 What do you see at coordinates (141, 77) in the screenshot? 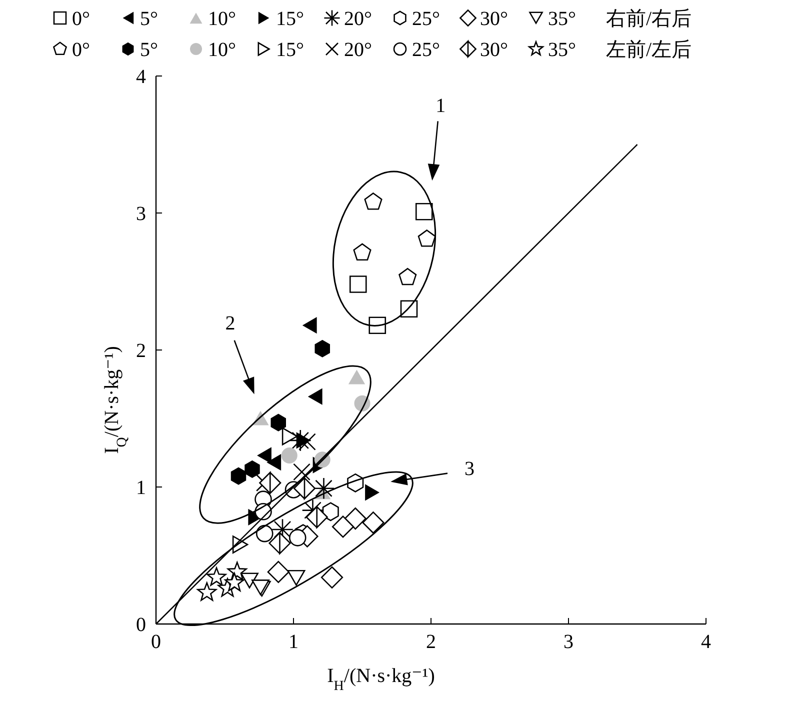
I see `y-tick-label: 4` at bounding box center [141, 77].